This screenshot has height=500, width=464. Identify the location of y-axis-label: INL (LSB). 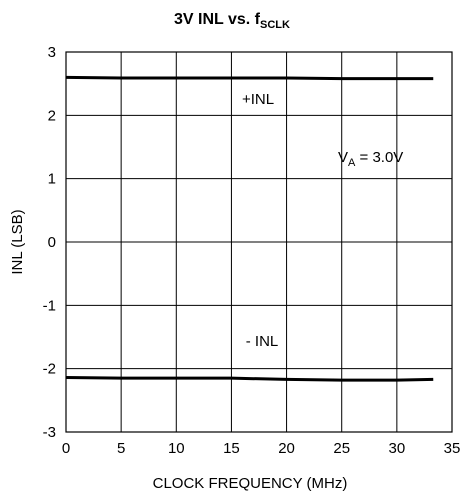
(17, 241).